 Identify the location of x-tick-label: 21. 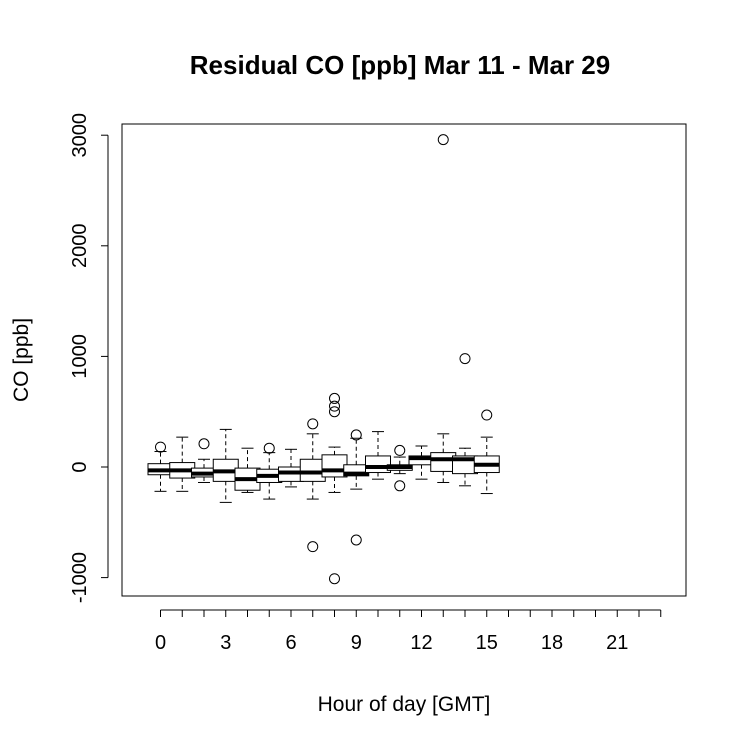
(617, 643).